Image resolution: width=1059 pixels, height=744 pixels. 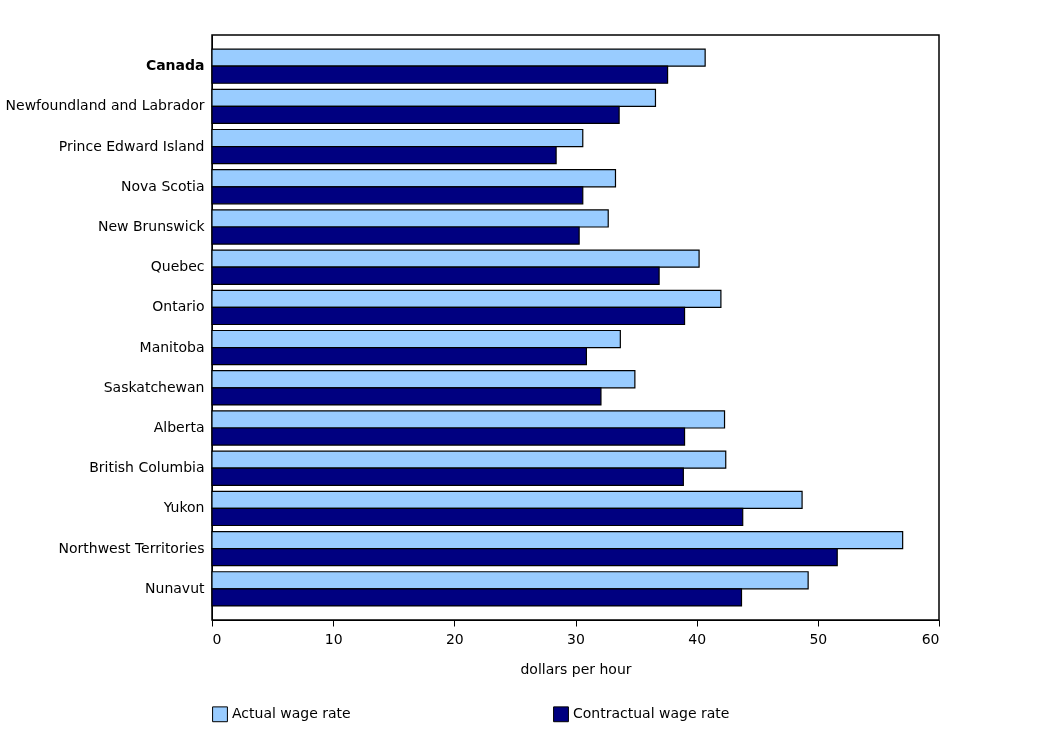 What do you see at coordinates (175, 587) in the screenshot?
I see `y-tick-label: Nunavut` at bounding box center [175, 587].